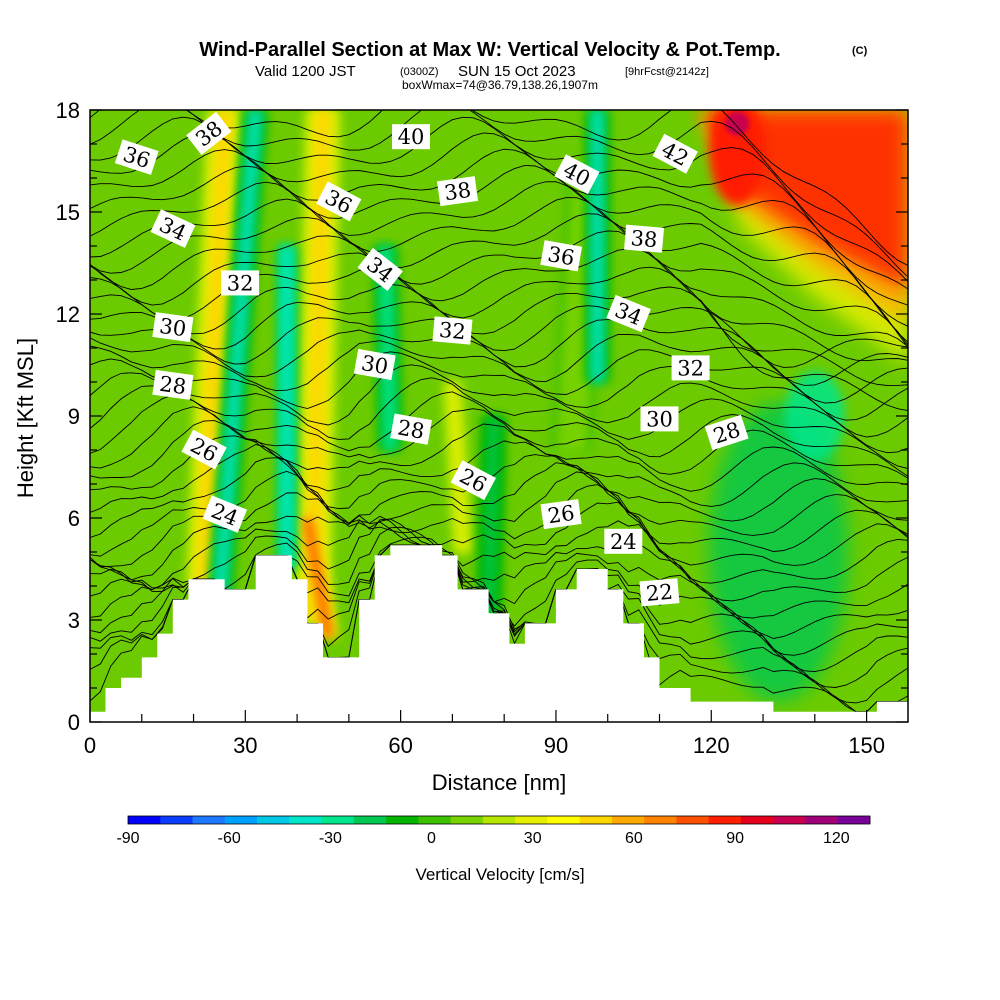 The image size is (1000, 1000). What do you see at coordinates (214, 348) in the screenshot?
I see `updraft-band-level` at bounding box center [214, 348].